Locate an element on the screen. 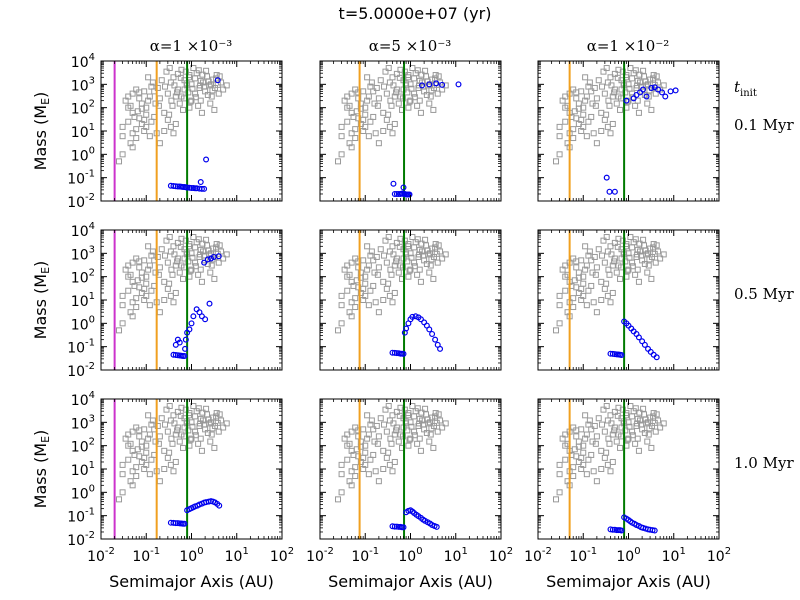 The image size is (800, 600). row-label-0.1-myr: 0.1 Myr is located at coordinates (764, 125).